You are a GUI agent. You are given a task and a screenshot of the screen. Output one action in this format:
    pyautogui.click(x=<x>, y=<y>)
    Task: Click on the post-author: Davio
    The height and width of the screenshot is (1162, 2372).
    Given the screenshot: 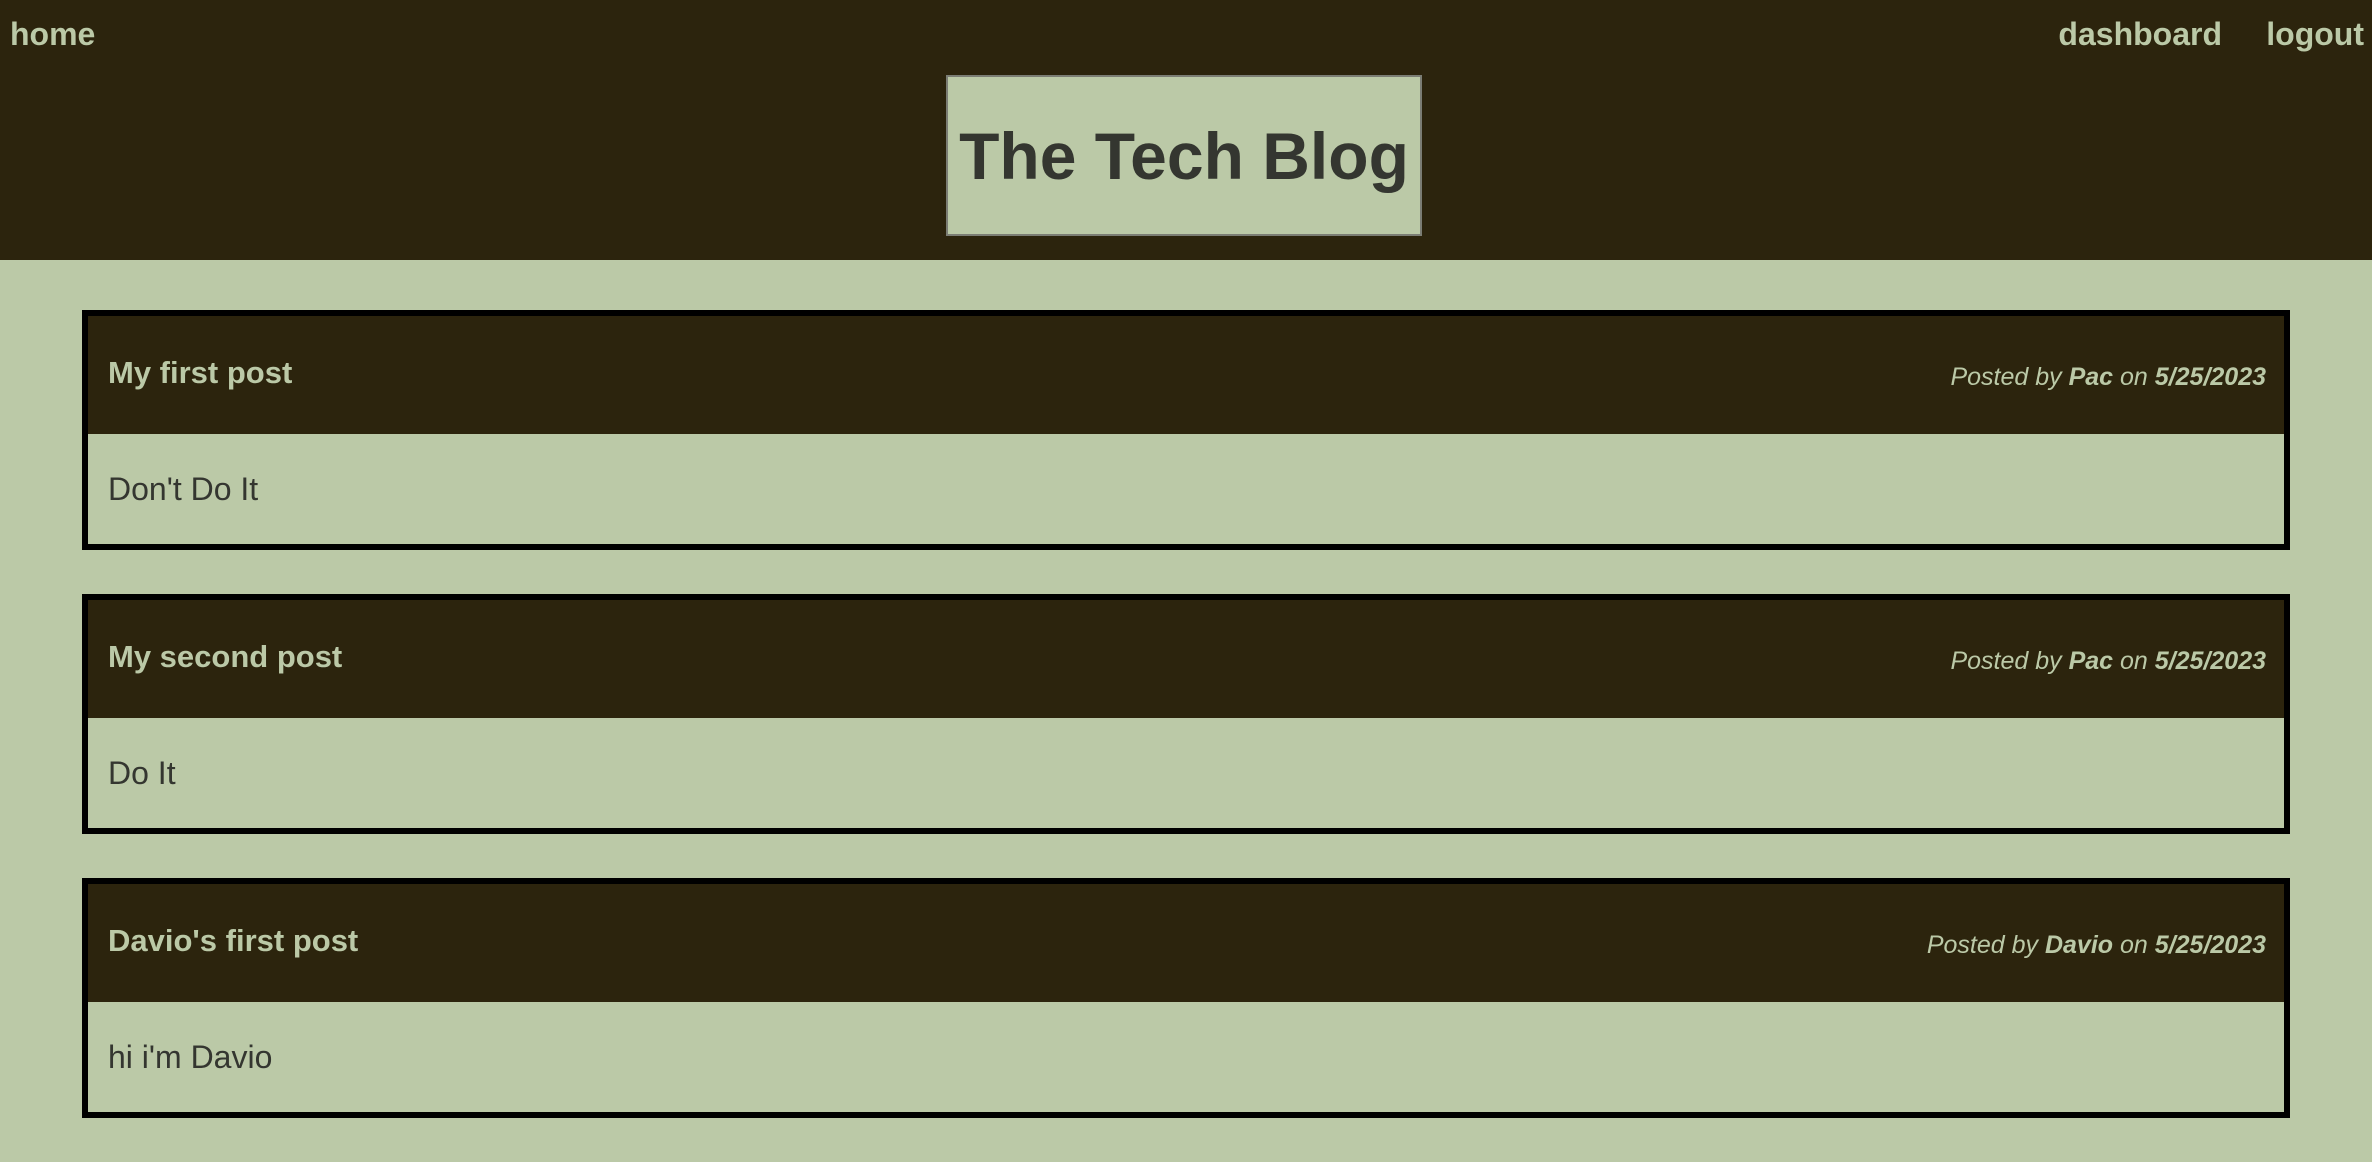 What is the action you would take?
    pyautogui.click(x=2079, y=944)
    